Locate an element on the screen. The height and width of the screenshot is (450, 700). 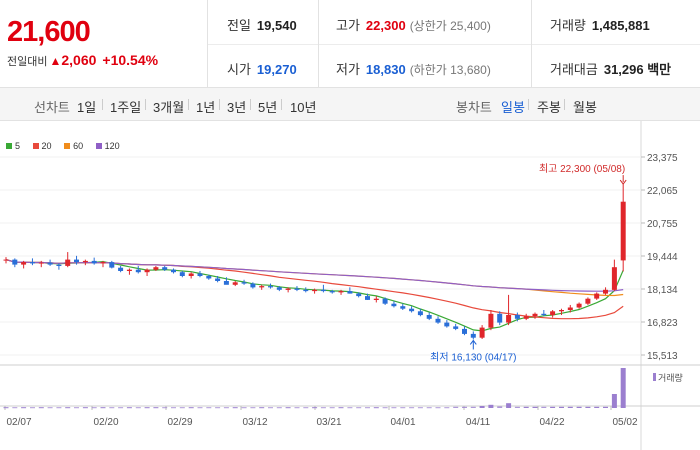
volume-legend-swatch is located at coordinates (654, 377).